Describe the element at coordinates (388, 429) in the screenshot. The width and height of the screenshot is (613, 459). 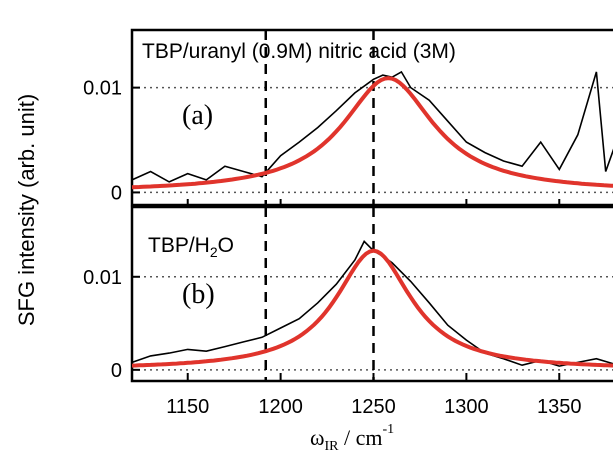
I see `x-axis-label-sup: -1` at that location.